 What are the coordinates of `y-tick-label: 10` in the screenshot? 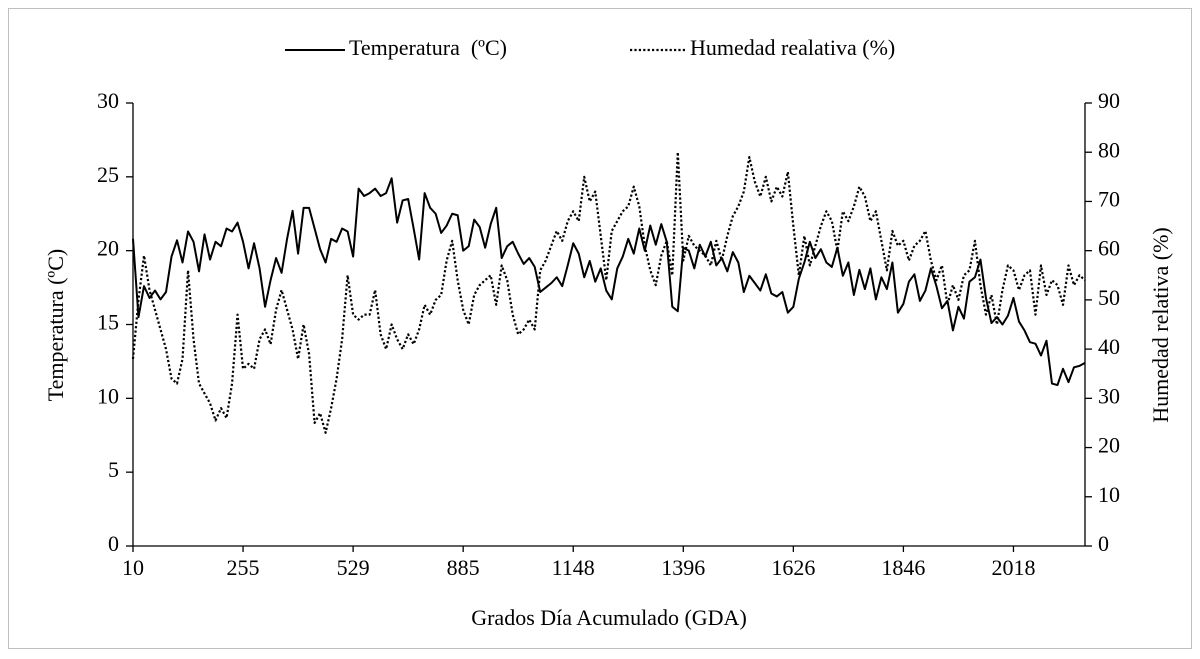 It's located at (108, 395).